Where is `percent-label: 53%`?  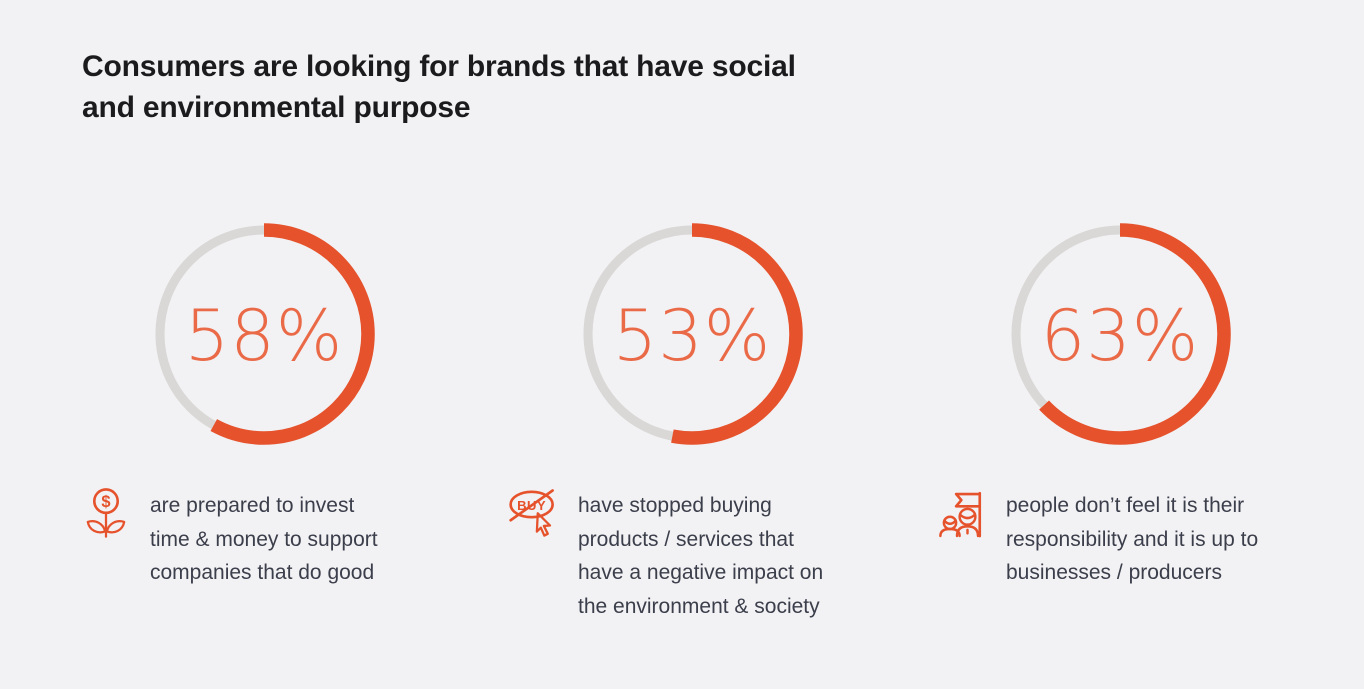
percent-label: 53% is located at coordinates (692, 336).